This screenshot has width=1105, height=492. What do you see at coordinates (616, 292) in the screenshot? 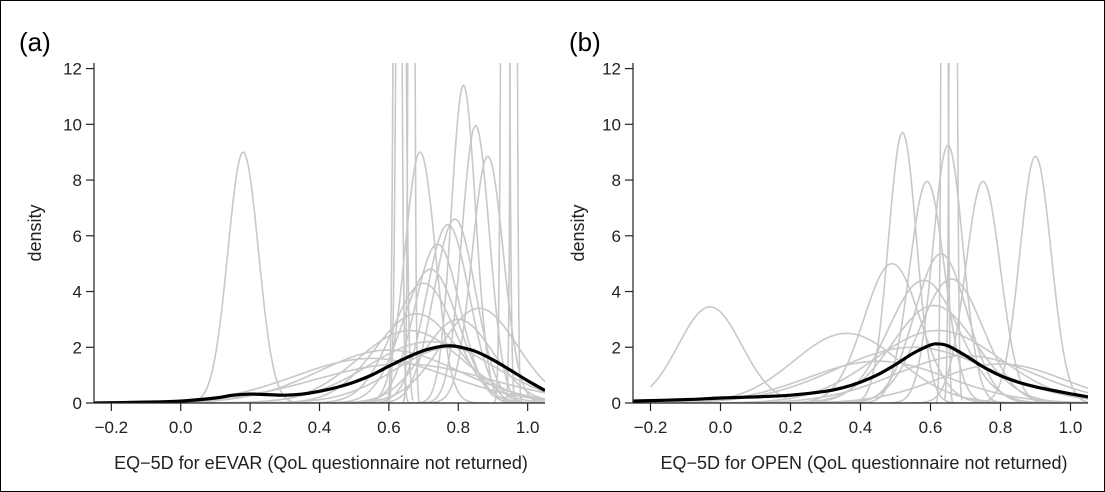
I see `y-tick-label-b-2: 4` at bounding box center [616, 292].